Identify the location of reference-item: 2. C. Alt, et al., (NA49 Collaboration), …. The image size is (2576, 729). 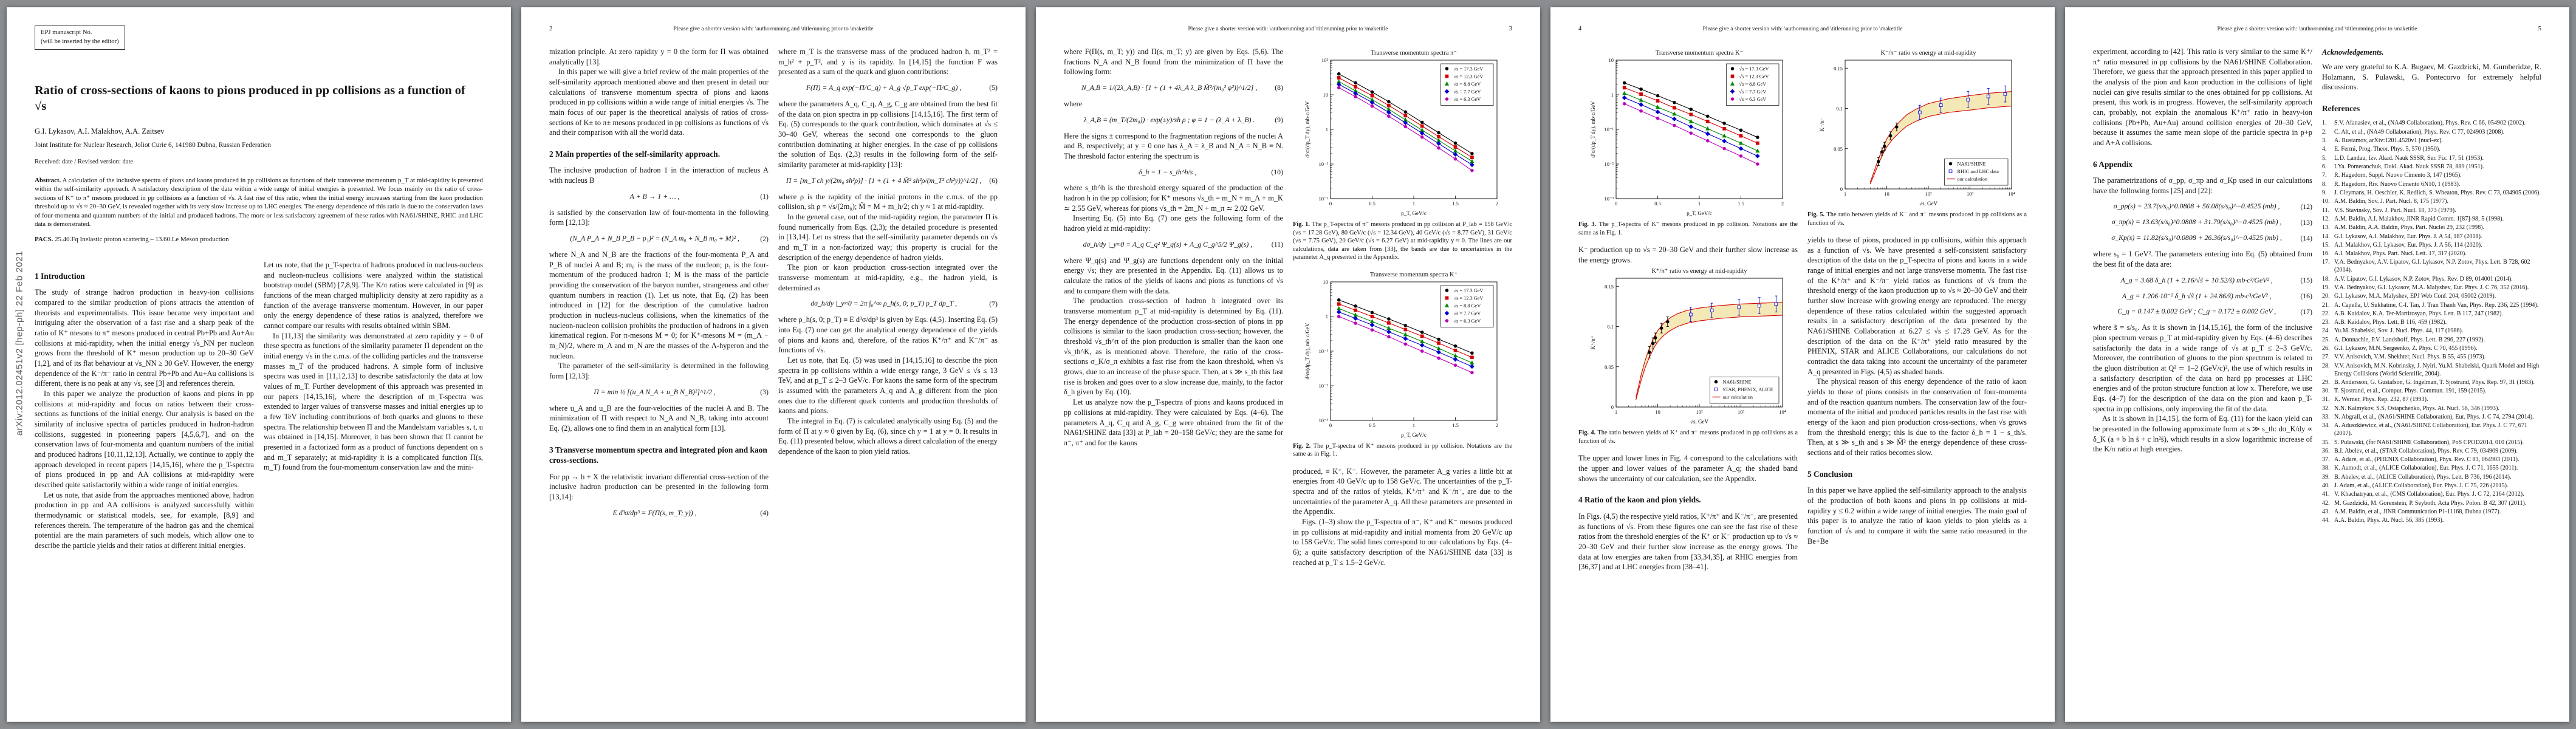
(2431, 133).